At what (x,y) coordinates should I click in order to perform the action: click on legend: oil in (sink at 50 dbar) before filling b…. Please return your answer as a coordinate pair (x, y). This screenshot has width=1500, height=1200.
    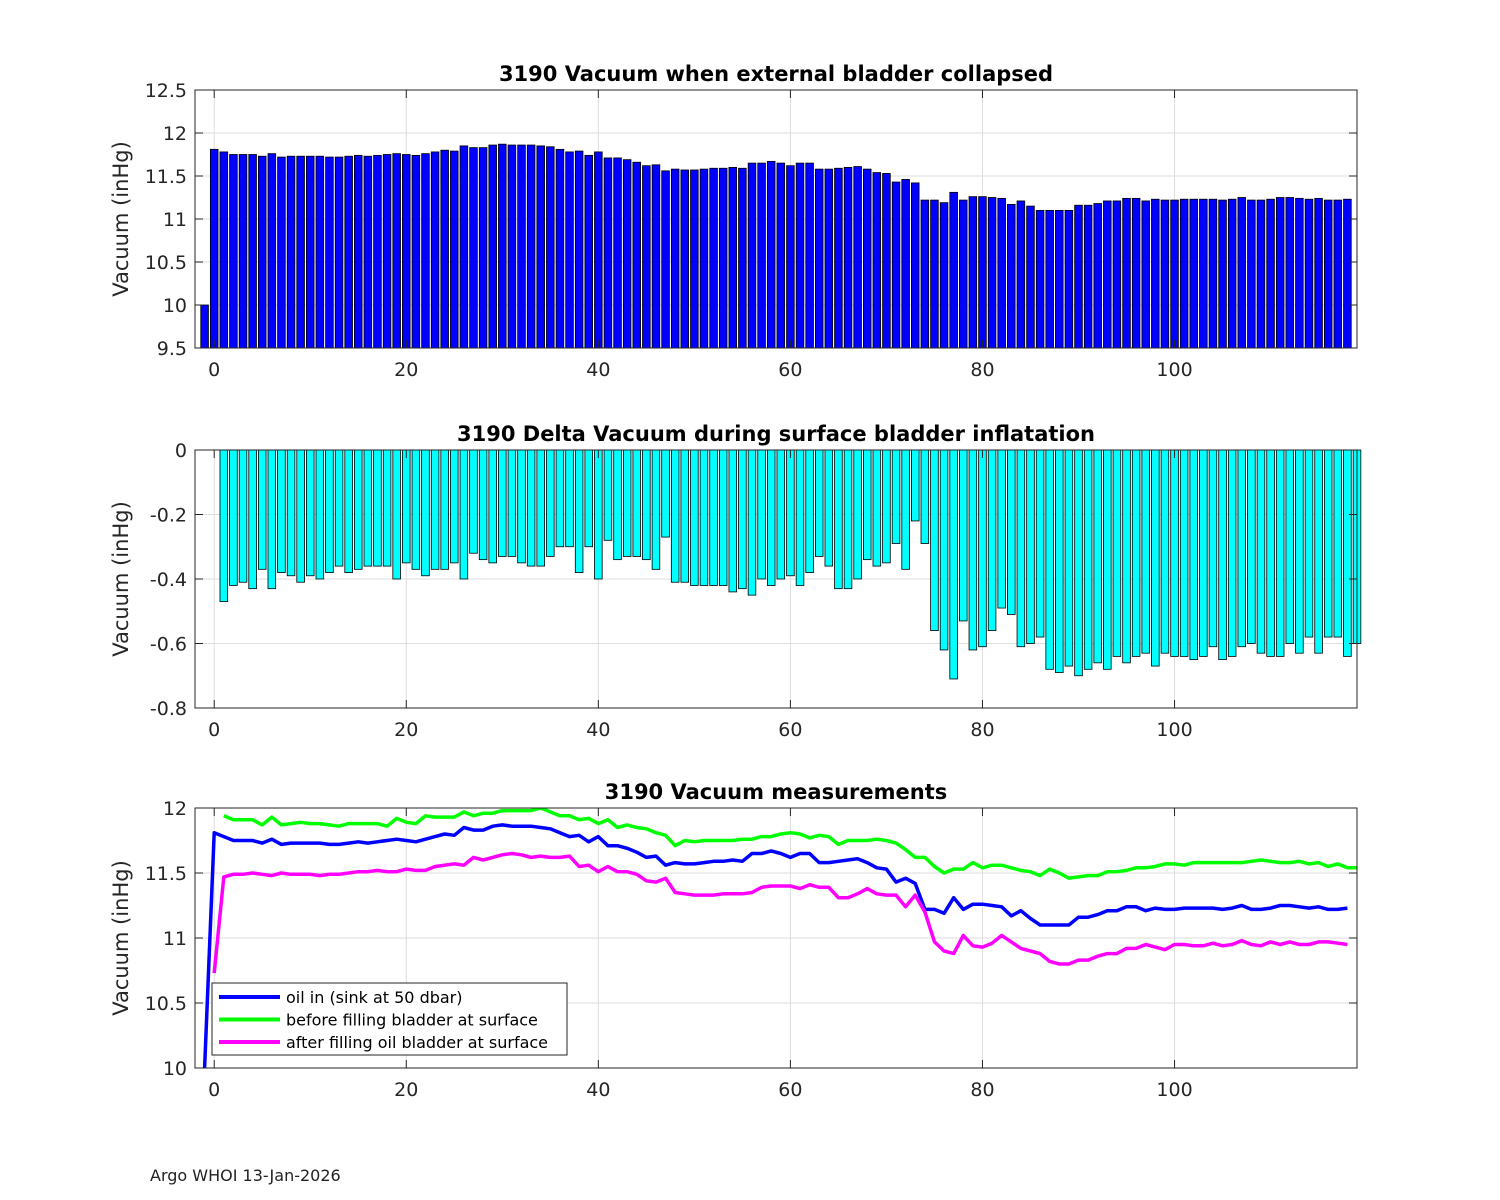
    Looking at the image, I should click on (389, 1019).